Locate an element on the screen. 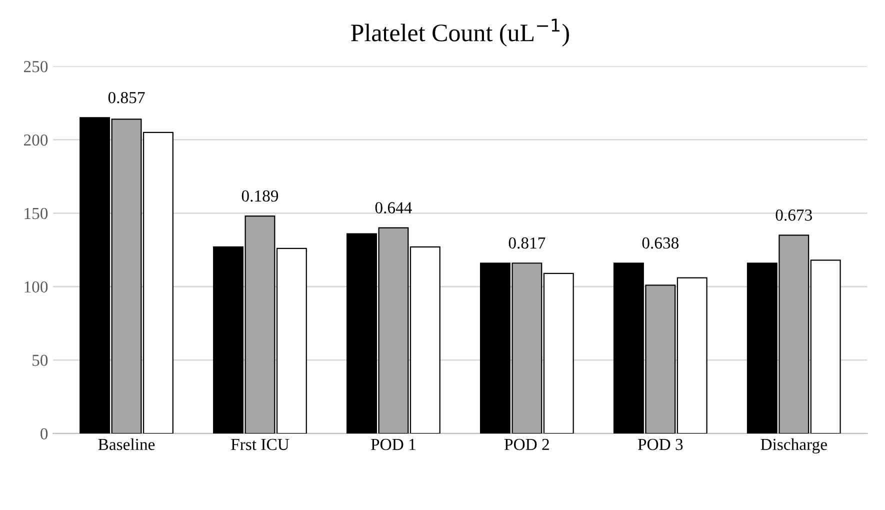 The height and width of the screenshot is (510, 885). annotation: 0.817 is located at coordinates (527, 243).